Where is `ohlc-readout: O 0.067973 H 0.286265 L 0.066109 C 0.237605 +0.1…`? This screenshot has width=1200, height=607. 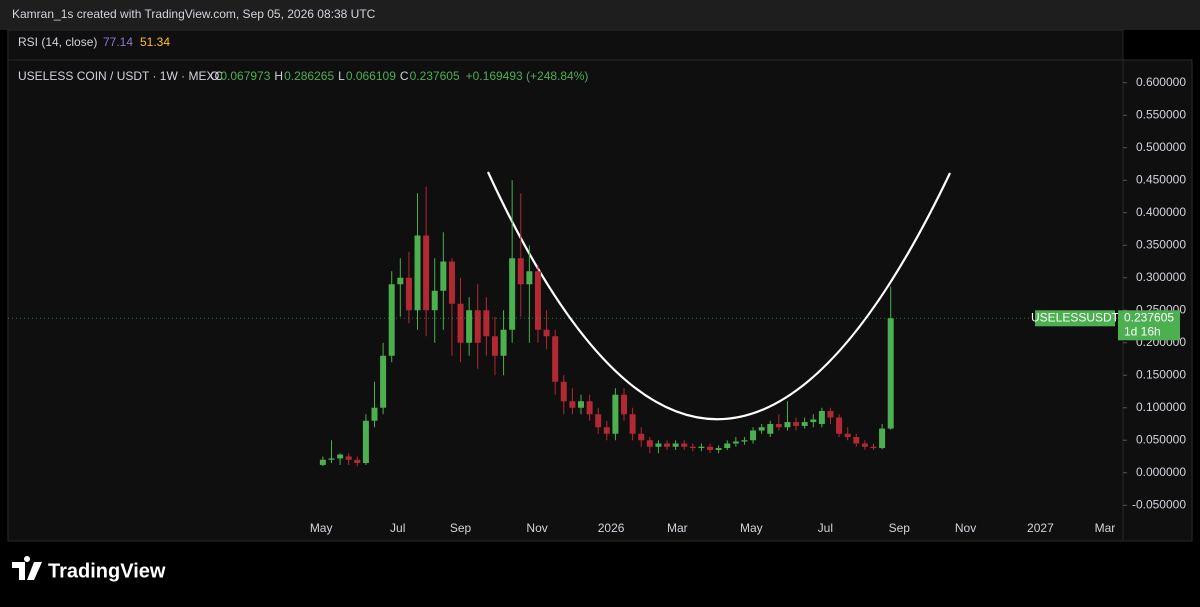
ohlc-readout: O 0.067973 H 0.286265 L 0.066109 C 0.237605 +0.1… is located at coordinates (399, 76).